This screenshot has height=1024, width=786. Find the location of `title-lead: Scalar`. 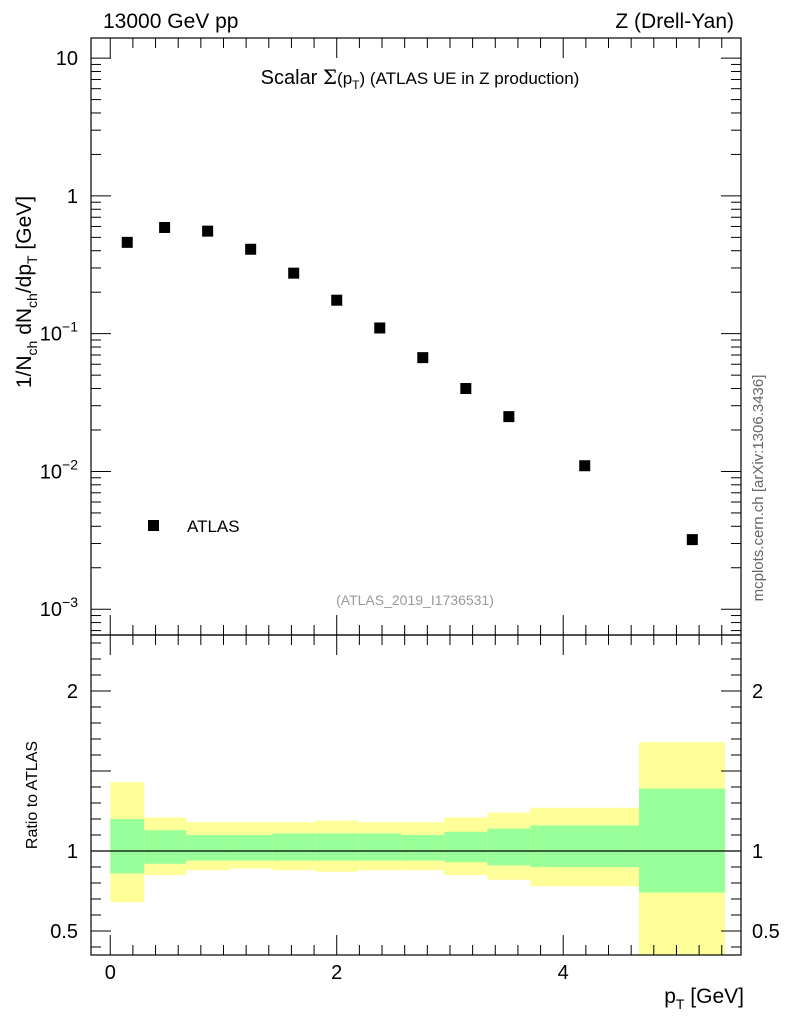

title-lead: Scalar is located at coordinates (292, 78).